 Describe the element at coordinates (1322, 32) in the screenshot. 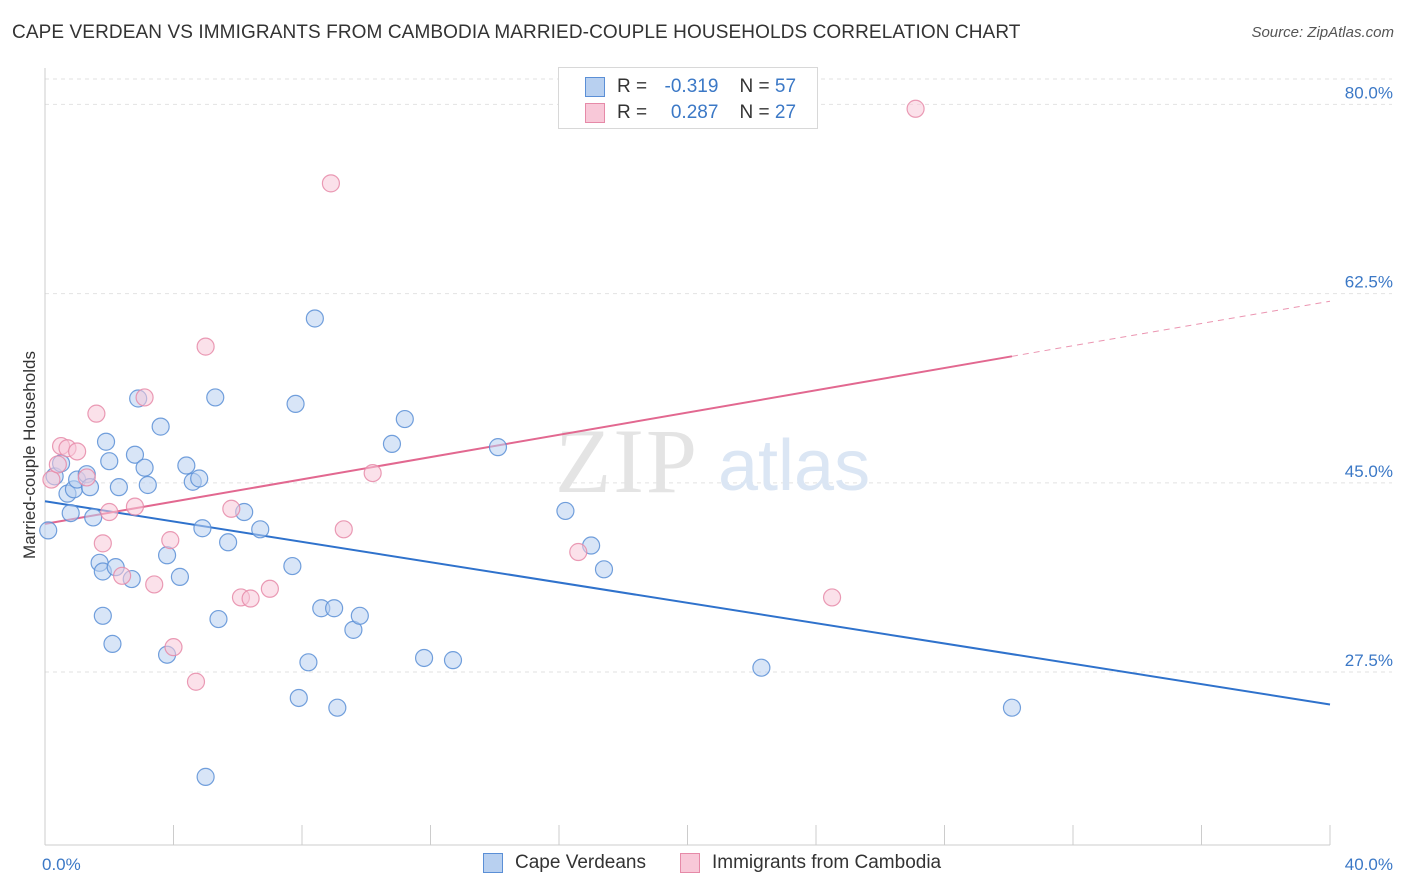

I see `source-label: Source: ZipAtlas.com` at that location.